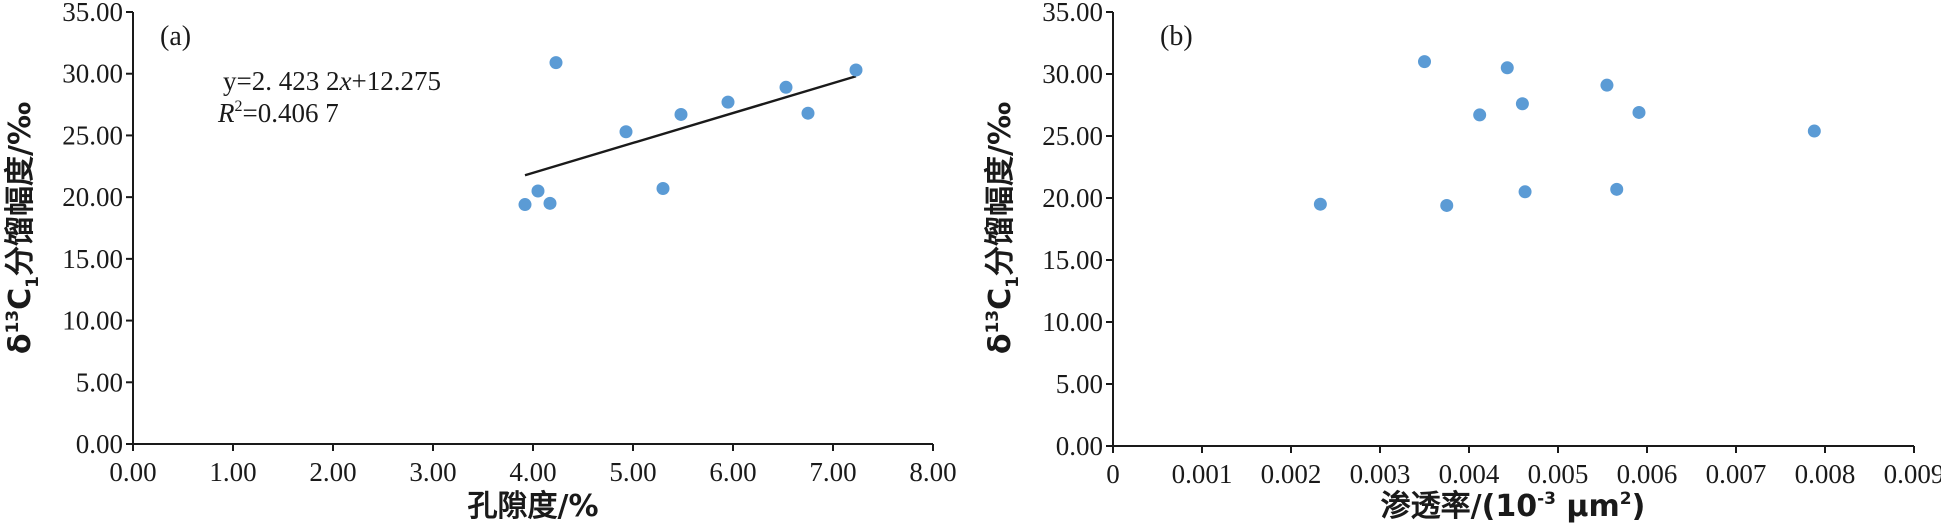 The width and height of the screenshot is (1941, 526). Describe the element at coordinates (632, 472) in the screenshot. I see `panel-a-x-tick-label: 5.00` at that location.